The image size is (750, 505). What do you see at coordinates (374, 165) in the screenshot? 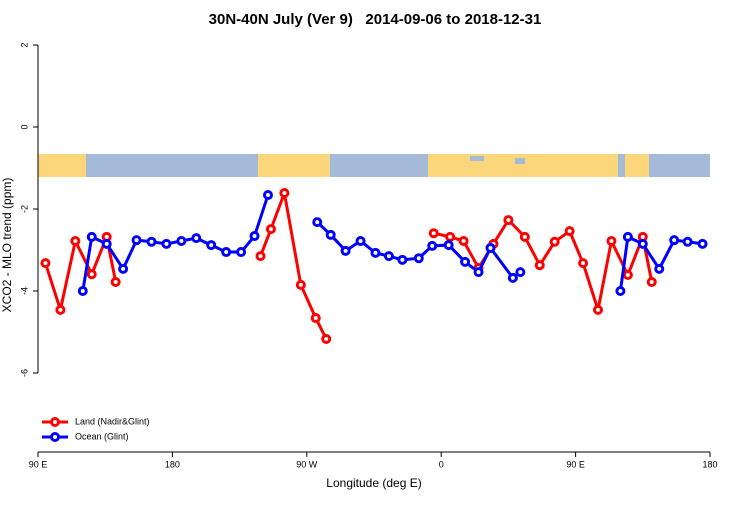
I see `map-strip` at bounding box center [374, 165].